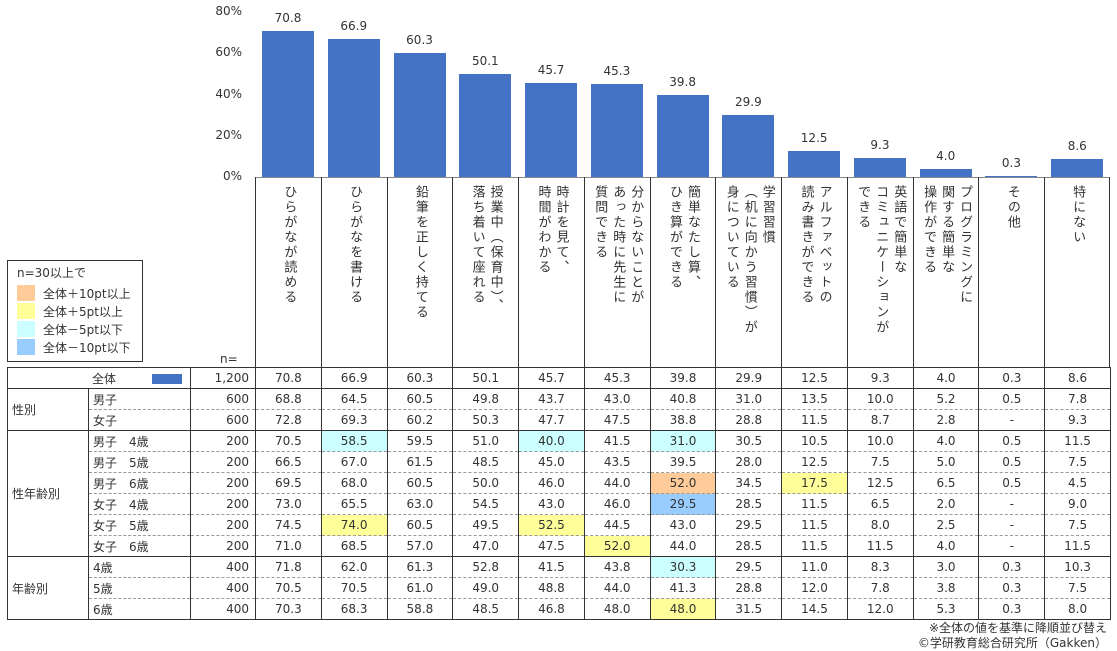 The width and height of the screenshot is (1117, 651). What do you see at coordinates (814, 483) in the screenshot?
I see `table-cell: 17.5` at bounding box center [814, 483].